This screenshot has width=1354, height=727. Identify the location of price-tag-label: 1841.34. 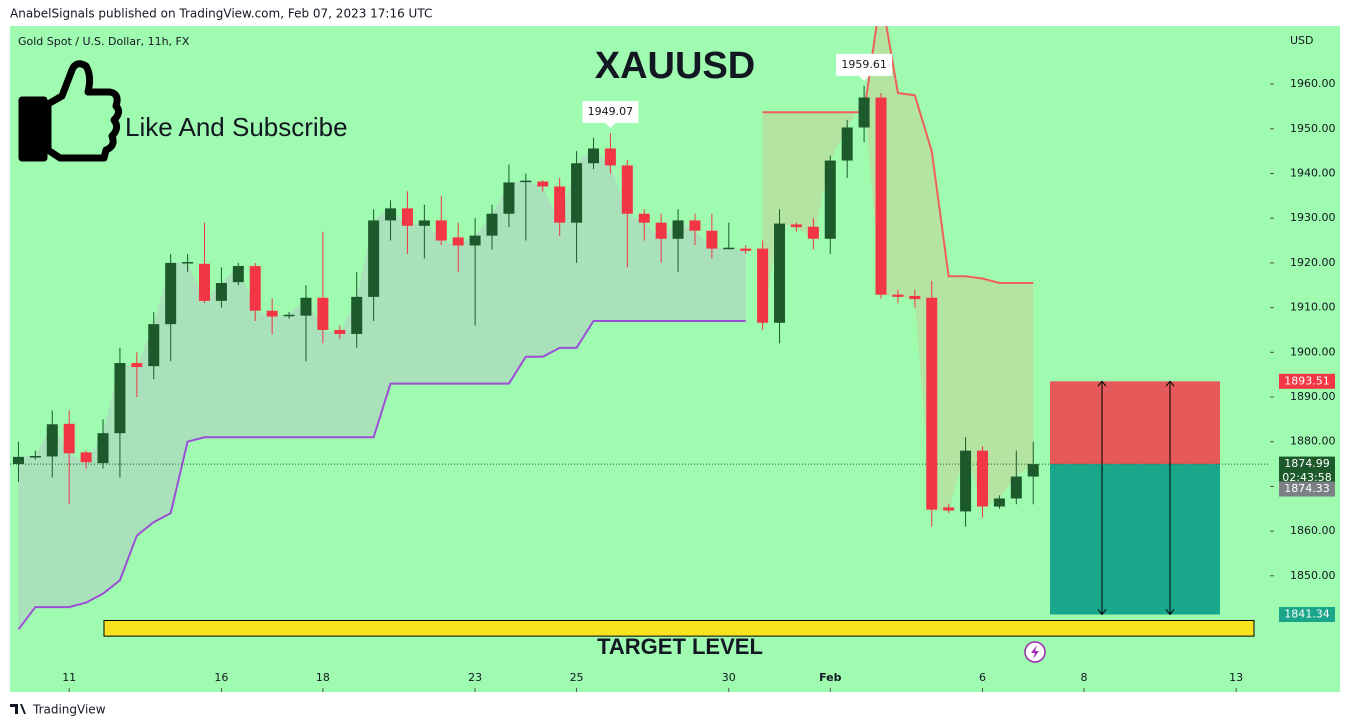
(1307, 613).